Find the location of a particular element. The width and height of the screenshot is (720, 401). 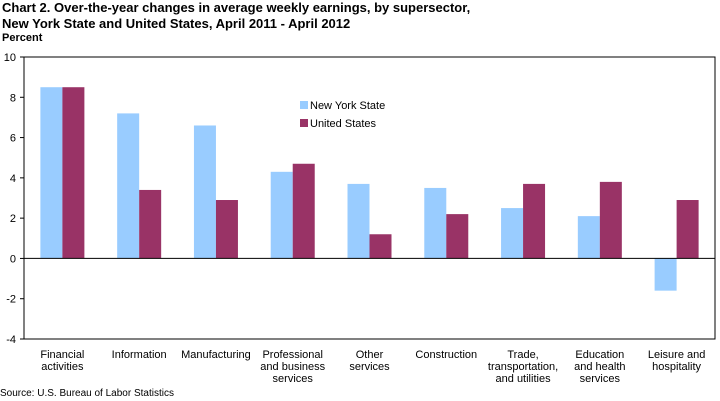

y-tick-label: 8 is located at coordinates (13, 98).